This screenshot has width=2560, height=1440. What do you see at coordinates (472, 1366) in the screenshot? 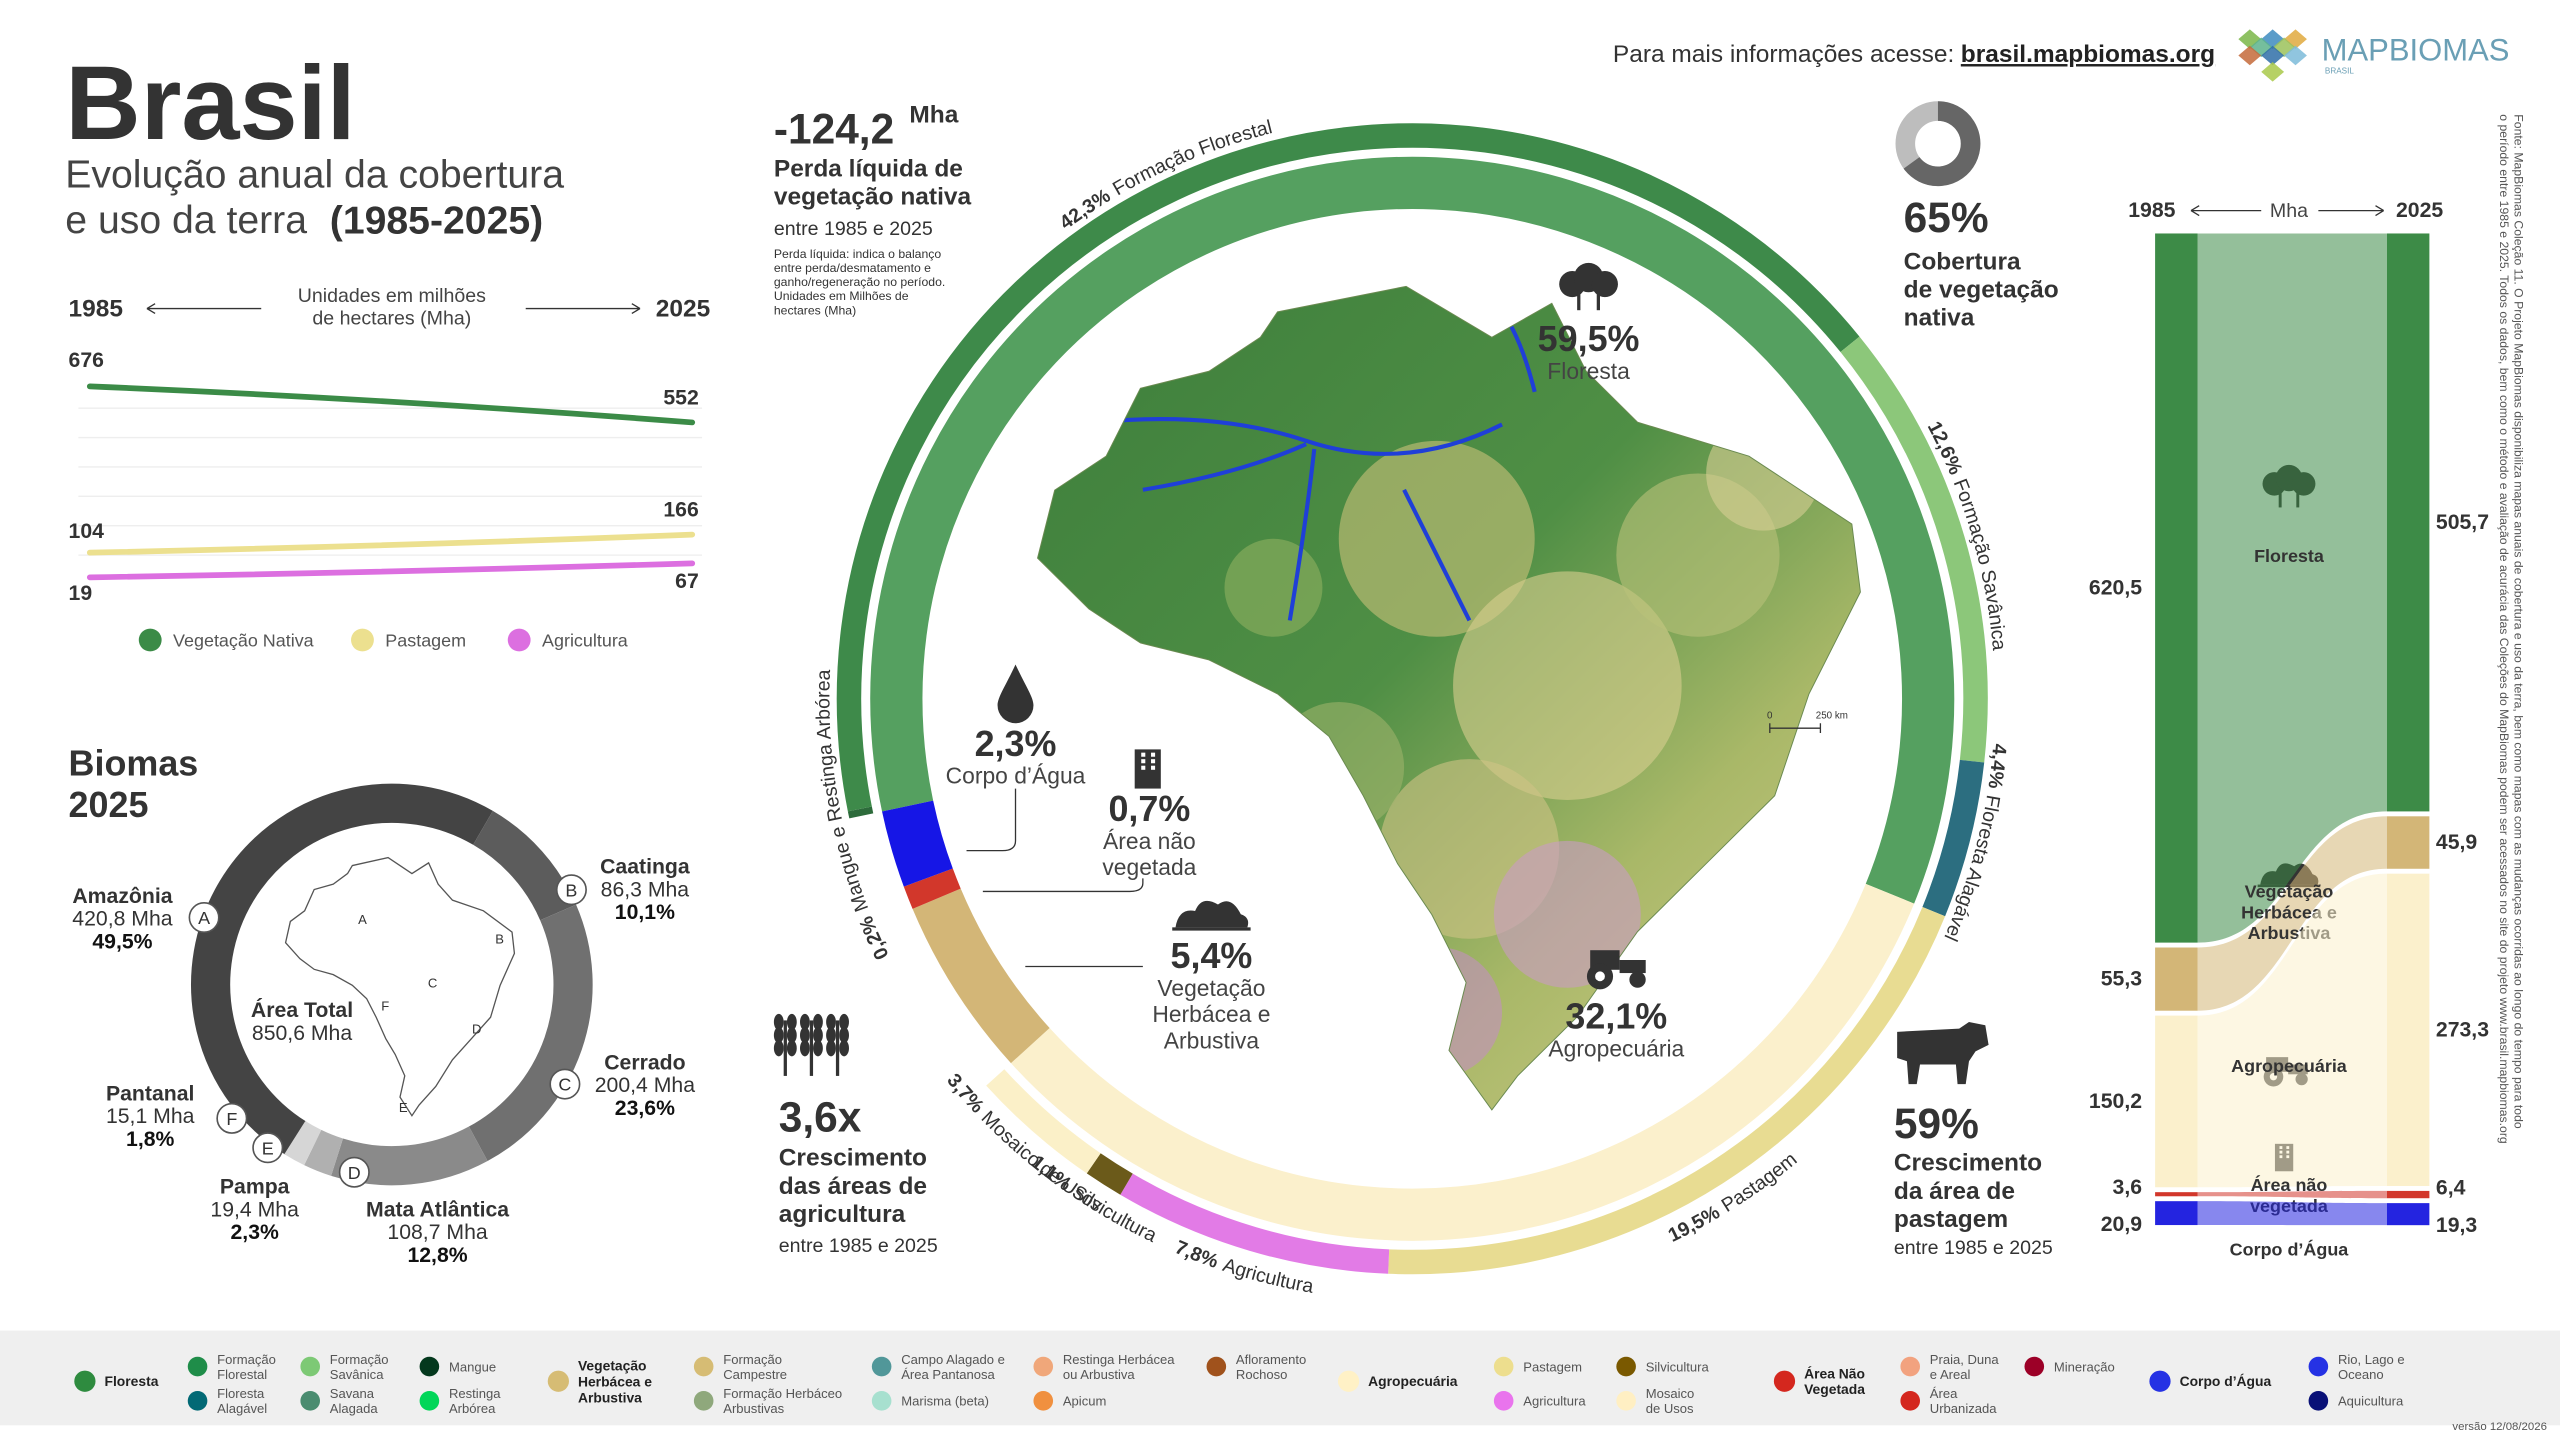
I see `legend-item: Mangue` at bounding box center [472, 1366].